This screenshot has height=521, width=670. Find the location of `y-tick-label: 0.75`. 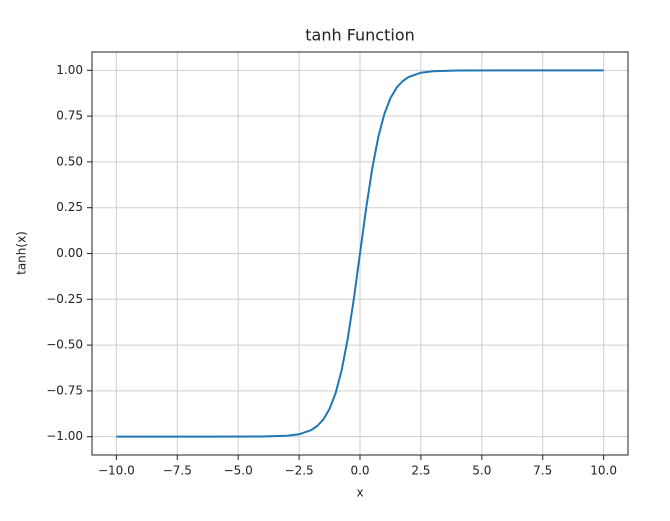

y-tick-label: 0.75 is located at coordinates (69, 116).